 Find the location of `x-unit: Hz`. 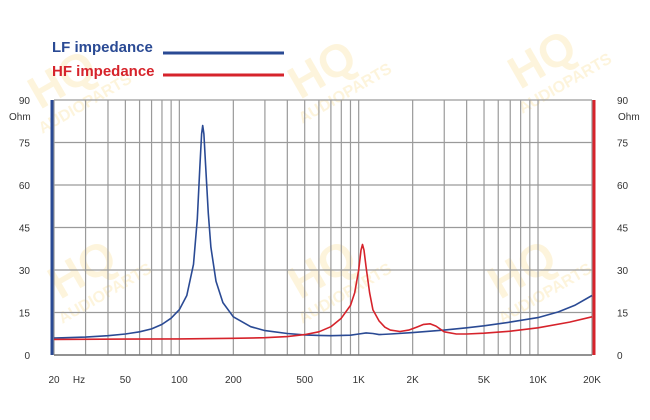

x-unit: Hz is located at coordinates (79, 380).